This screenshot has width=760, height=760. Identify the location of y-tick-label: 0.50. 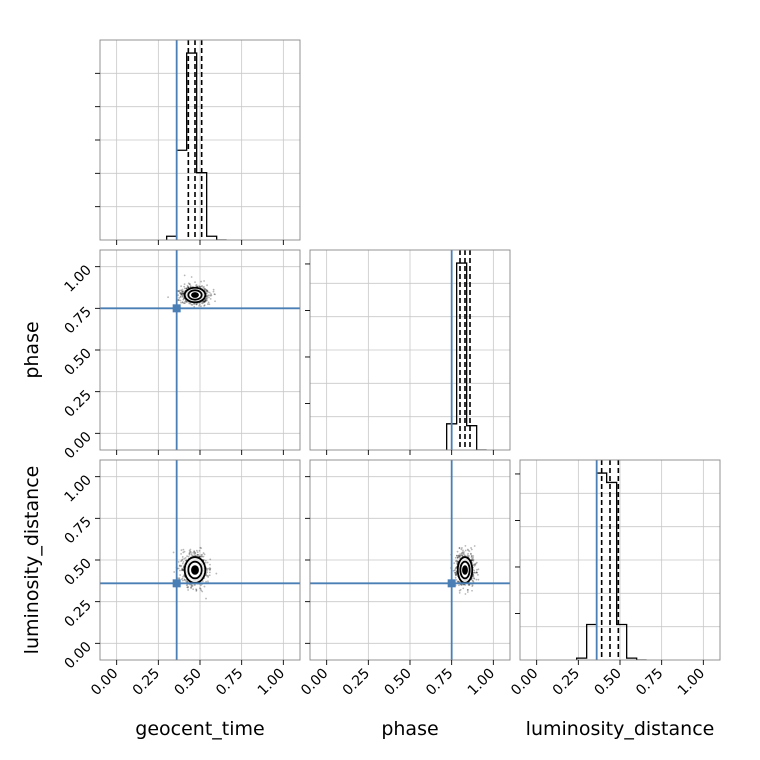
(77, 572).